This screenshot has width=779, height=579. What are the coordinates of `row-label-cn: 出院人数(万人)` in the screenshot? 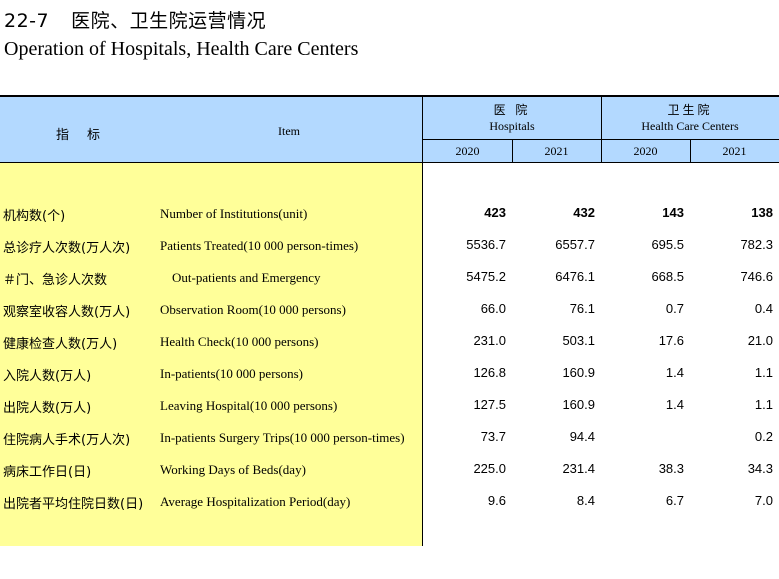 It's located at (47, 408).